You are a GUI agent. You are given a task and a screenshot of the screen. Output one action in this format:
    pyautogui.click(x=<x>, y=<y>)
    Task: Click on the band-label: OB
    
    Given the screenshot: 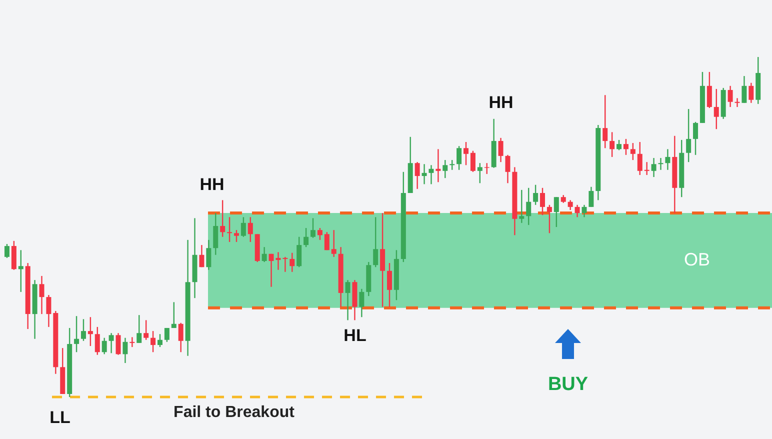 What is the action you would take?
    pyautogui.click(x=697, y=259)
    